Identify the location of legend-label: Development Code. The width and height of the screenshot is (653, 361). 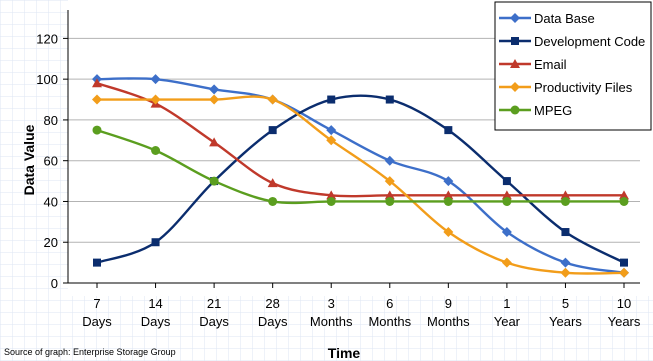
(589, 41).